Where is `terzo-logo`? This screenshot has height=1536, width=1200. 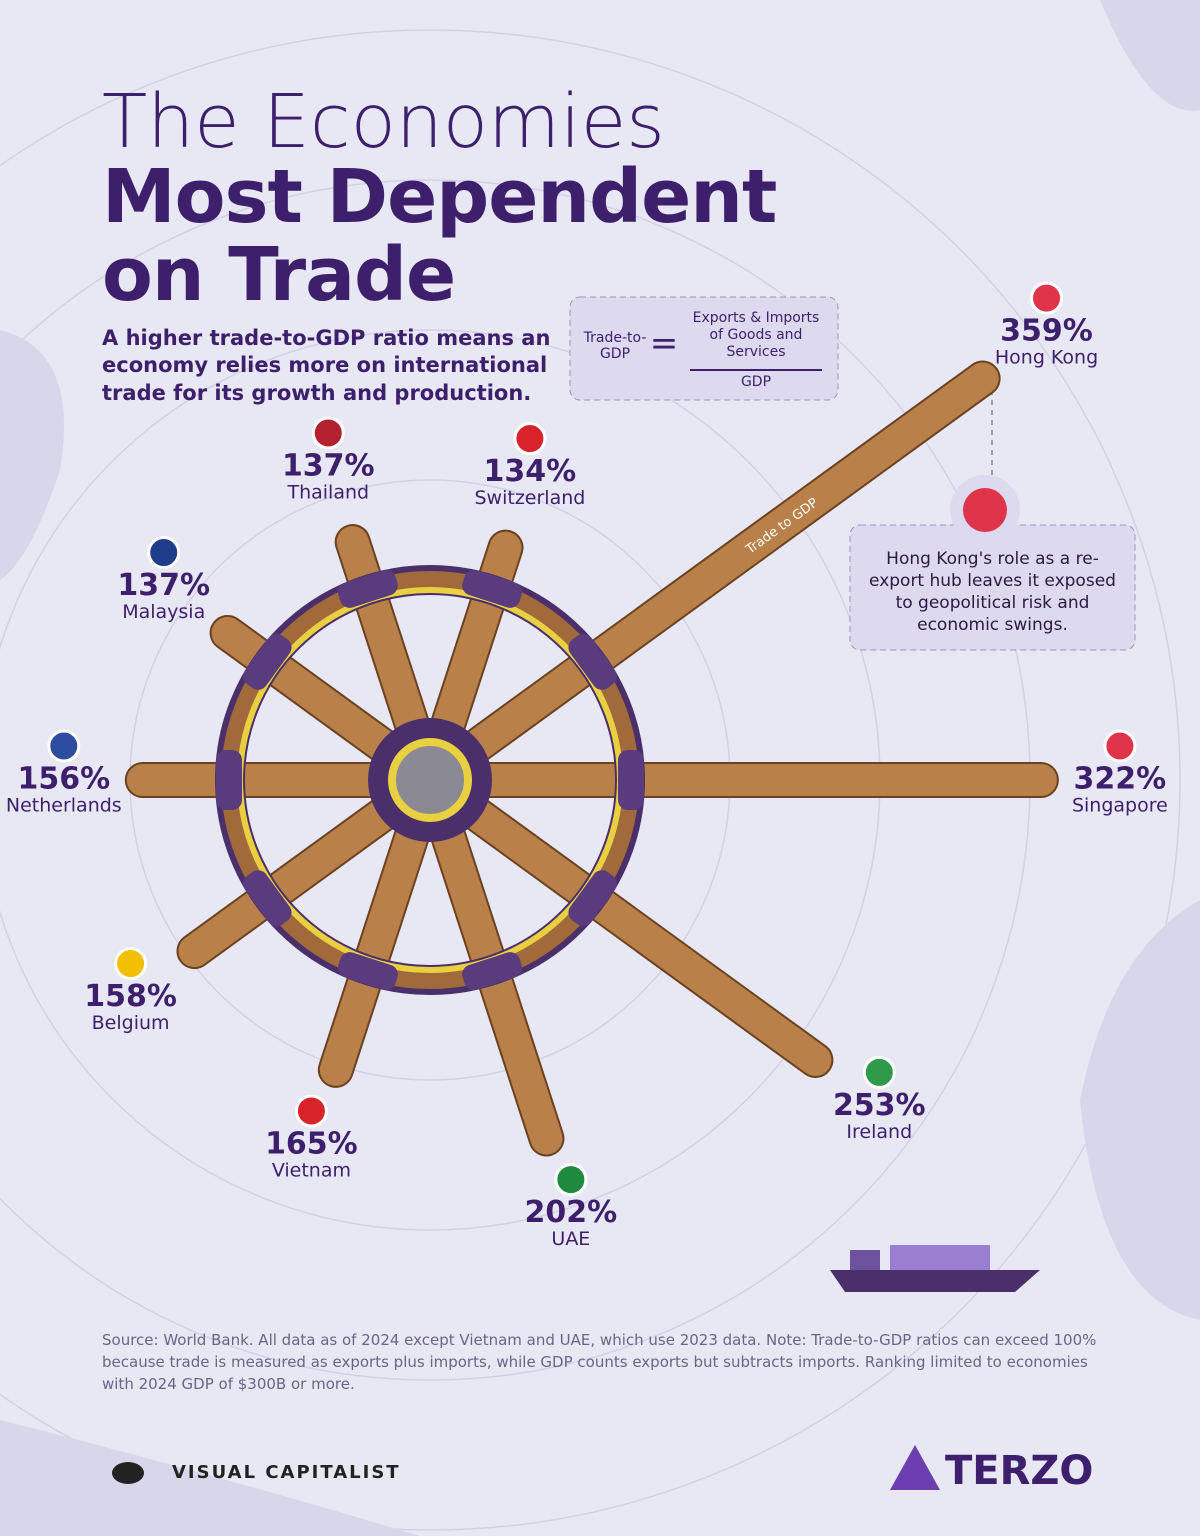 terzo-logo is located at coordinates (915, 1467).